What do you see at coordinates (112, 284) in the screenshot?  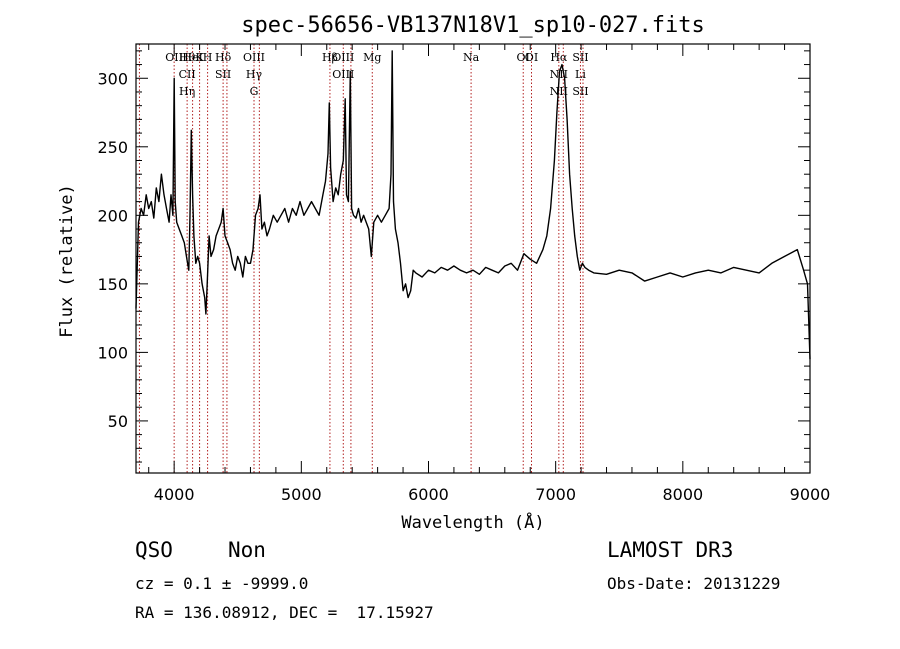 I see `y-tick-label: 150` at bounding box center [112, 284].